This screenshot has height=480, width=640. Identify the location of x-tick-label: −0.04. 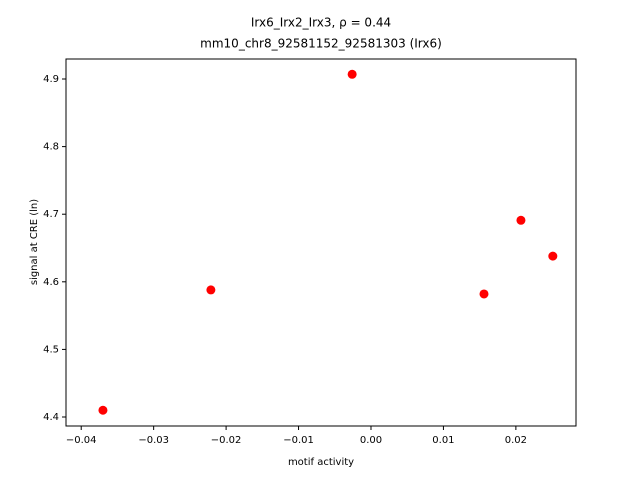
(81, 440).